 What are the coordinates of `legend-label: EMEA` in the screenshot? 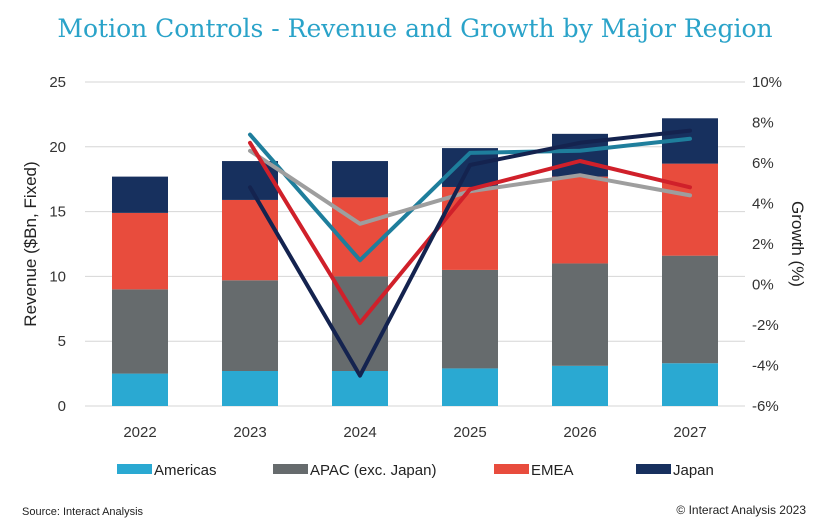 It's located at (552, 470).